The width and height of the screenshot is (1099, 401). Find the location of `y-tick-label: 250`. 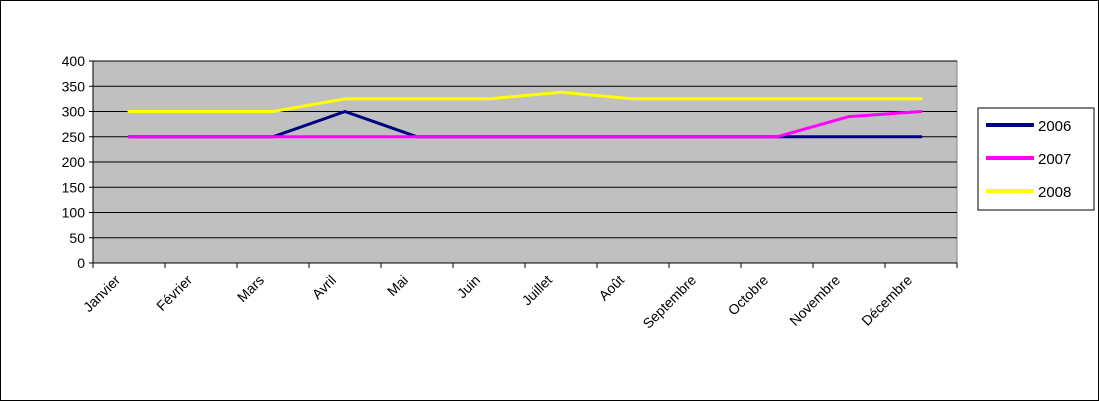

y-tick-label: 250 is located at coordinates (74, 137).